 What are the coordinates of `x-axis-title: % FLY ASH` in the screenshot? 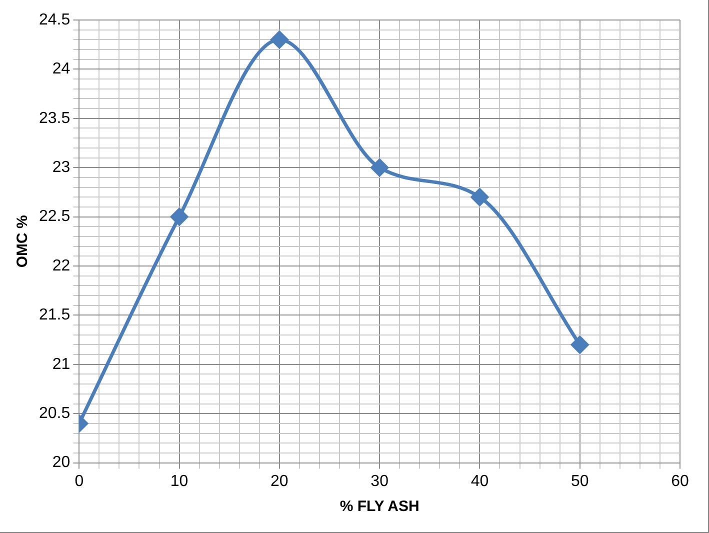 It's located at (380, 507).